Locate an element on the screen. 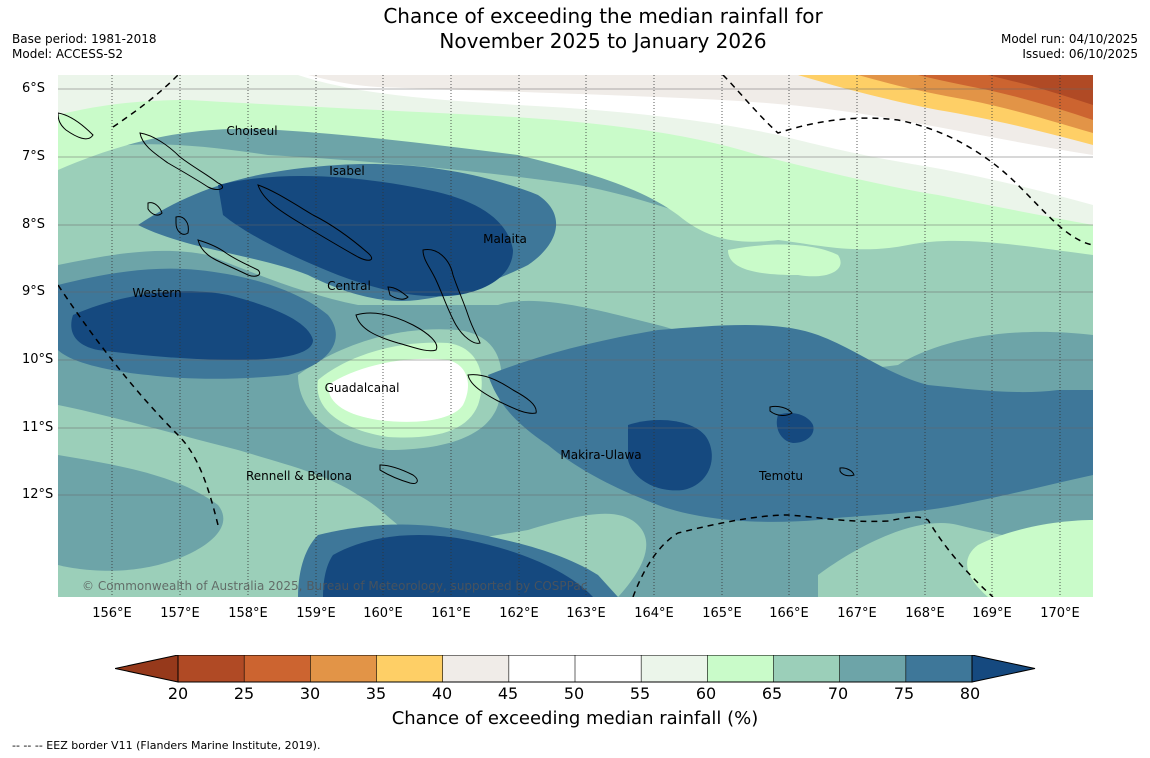  lon-label: 170°E is located at coordinates (1060, 613).